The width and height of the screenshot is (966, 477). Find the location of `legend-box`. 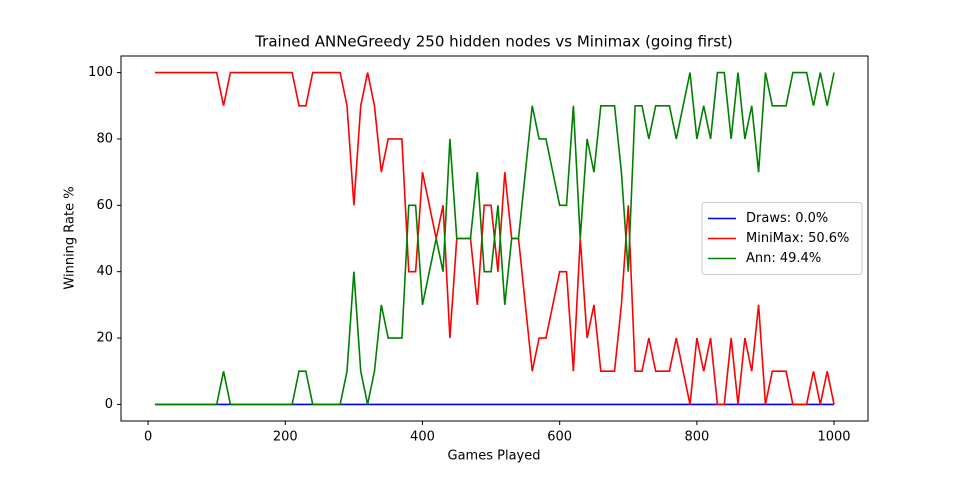

legend-box is located at coordinates (782, 238).